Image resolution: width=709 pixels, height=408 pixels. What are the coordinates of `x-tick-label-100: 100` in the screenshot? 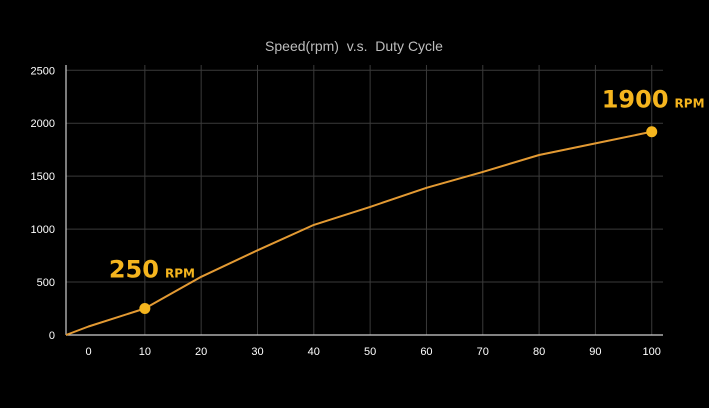 It's located at (652, 352).